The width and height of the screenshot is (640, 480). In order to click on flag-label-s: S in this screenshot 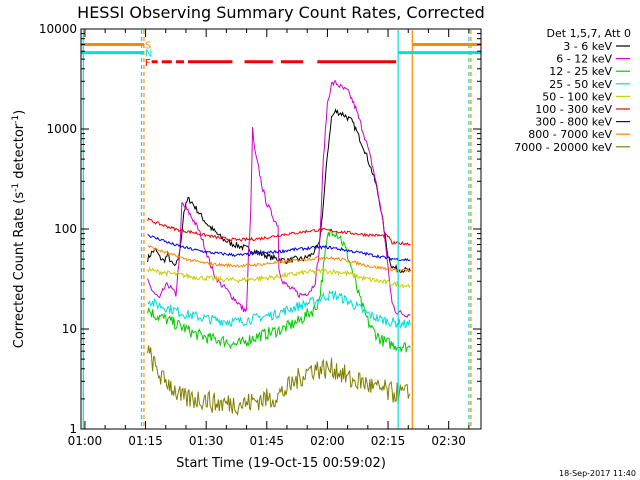, I will do `click(148, 45)`.